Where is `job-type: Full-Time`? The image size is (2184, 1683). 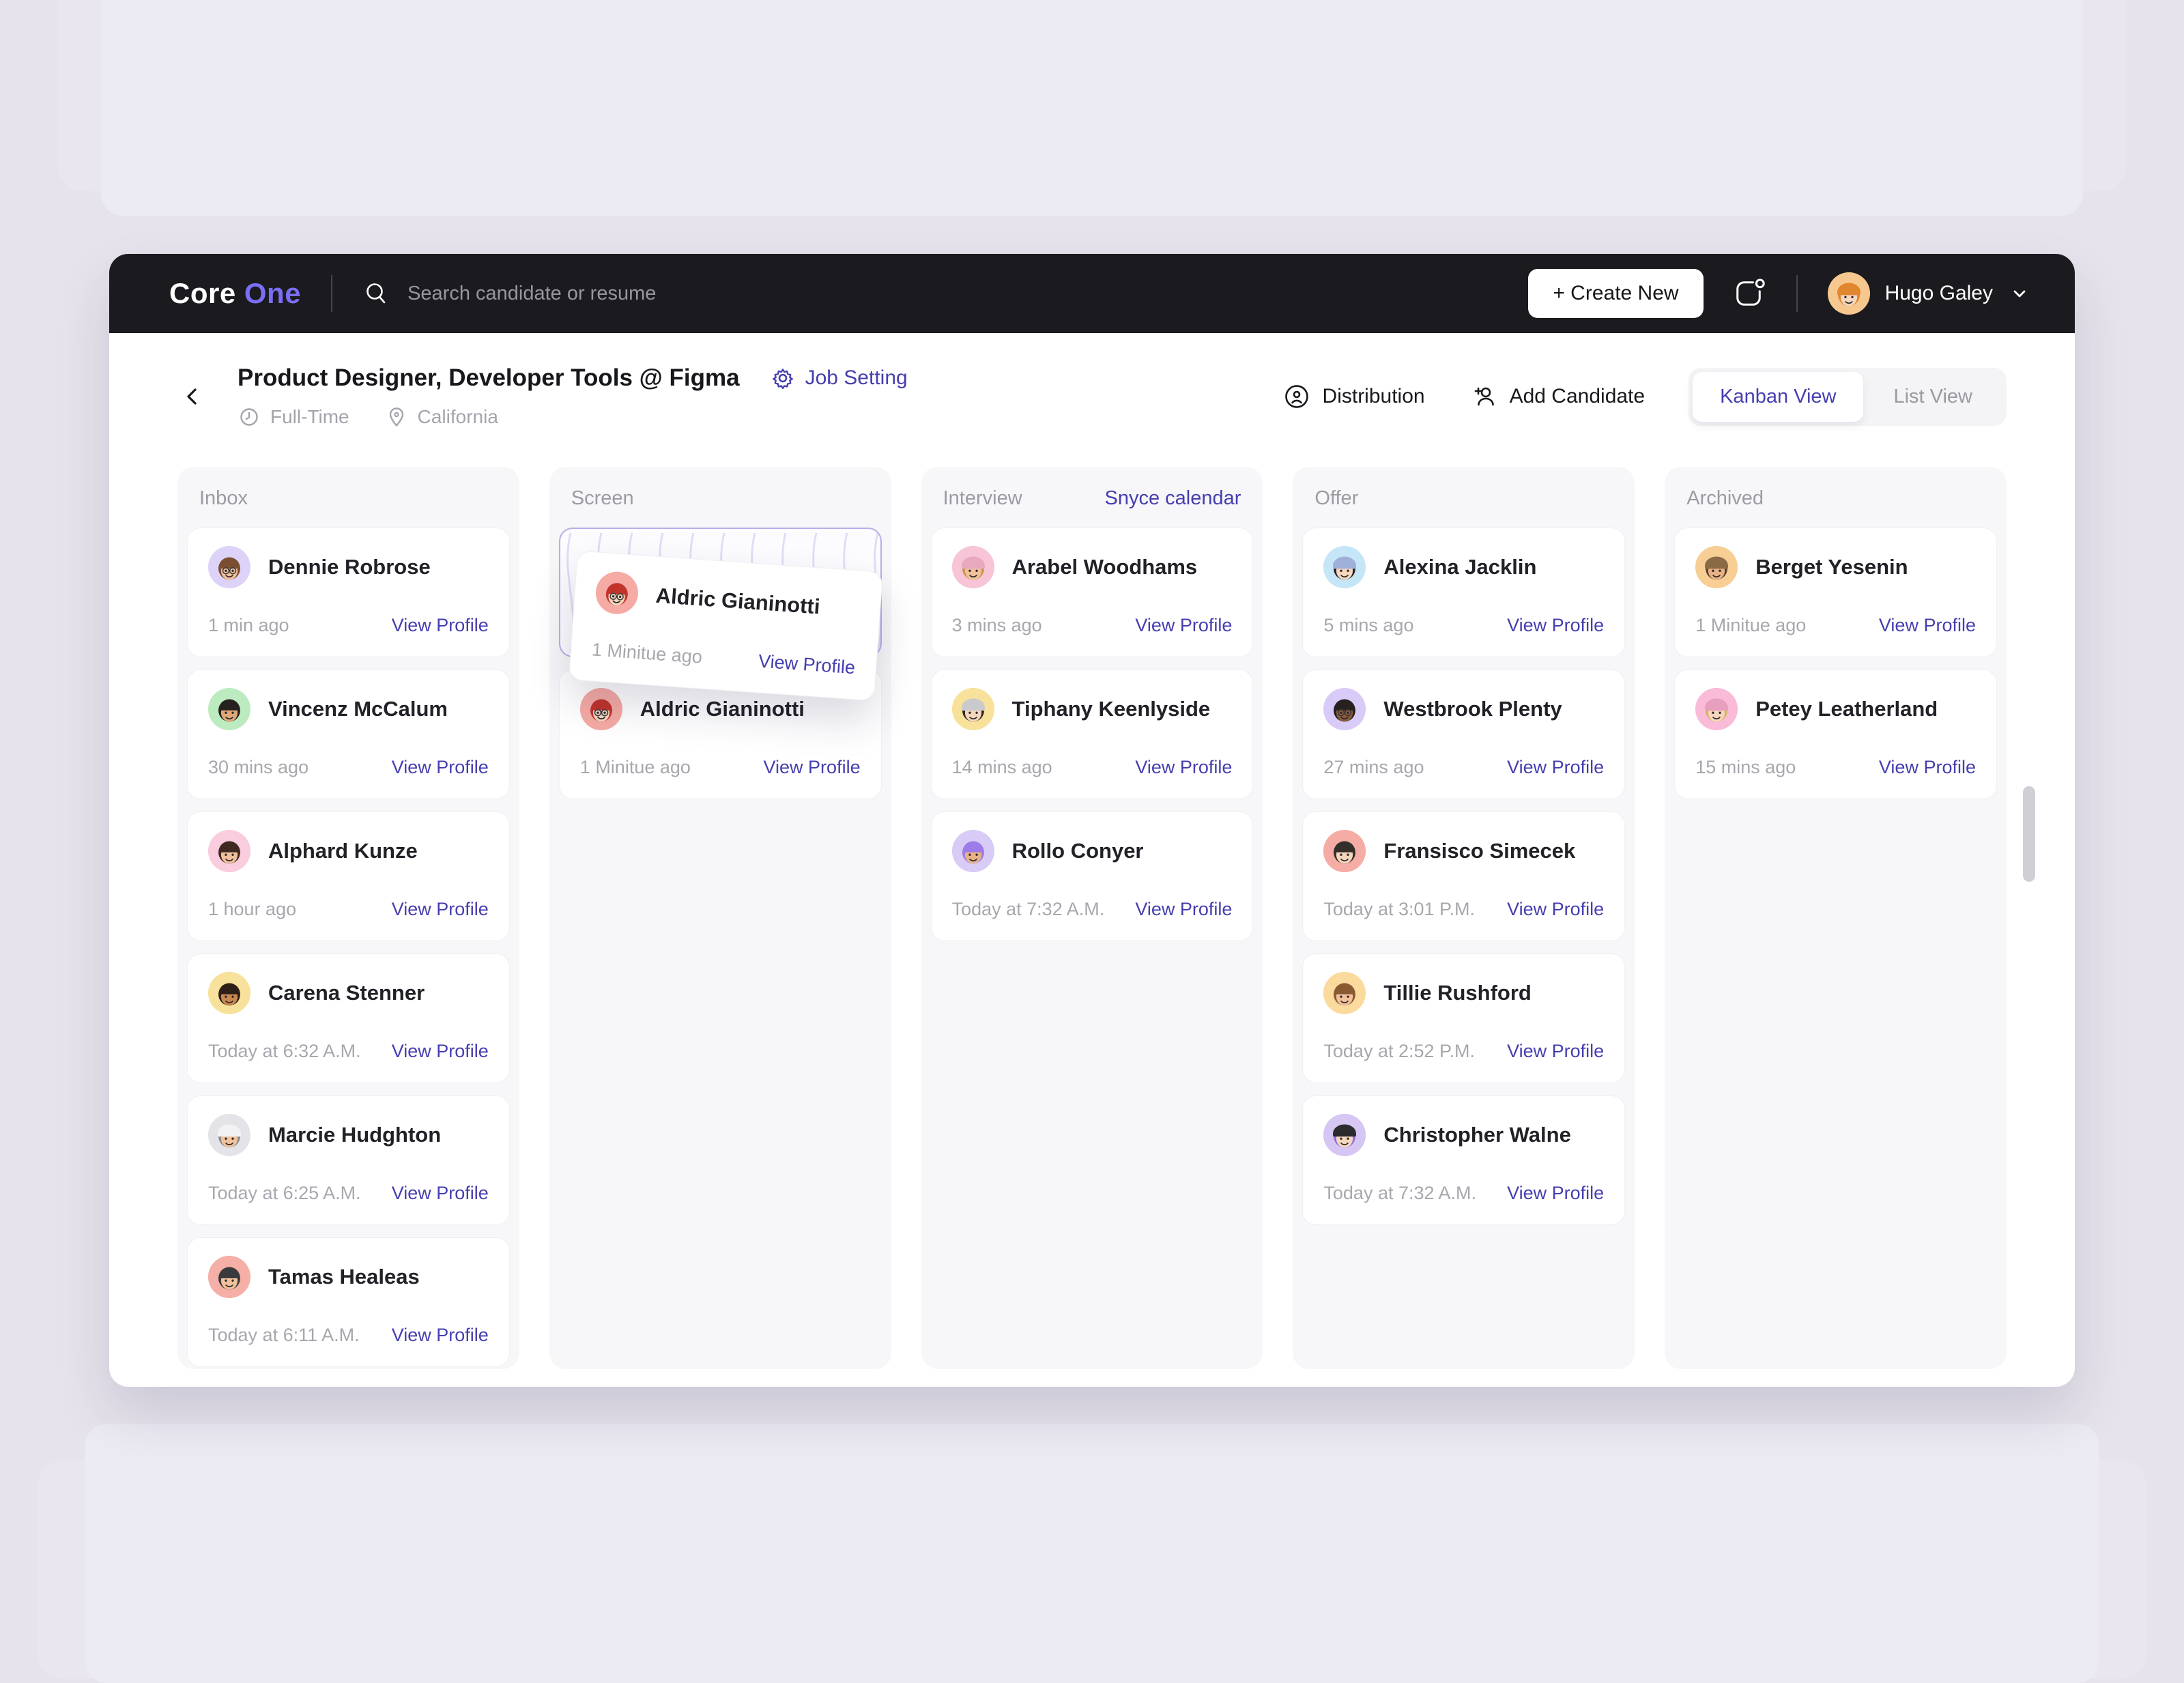
job-type: Full-Time is located at coordinates (293, 417).